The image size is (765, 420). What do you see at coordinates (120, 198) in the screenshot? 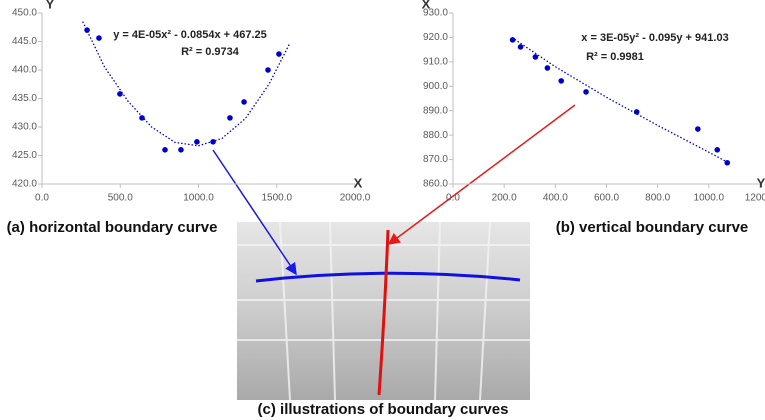
I see `x-tick-label: 500.0` at bounding box center [120, 198].